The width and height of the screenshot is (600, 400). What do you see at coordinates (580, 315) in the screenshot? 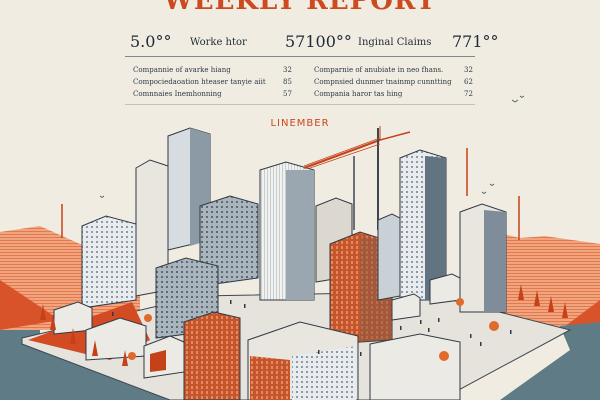
I see `right-slope` at bounding box center [580, 315].